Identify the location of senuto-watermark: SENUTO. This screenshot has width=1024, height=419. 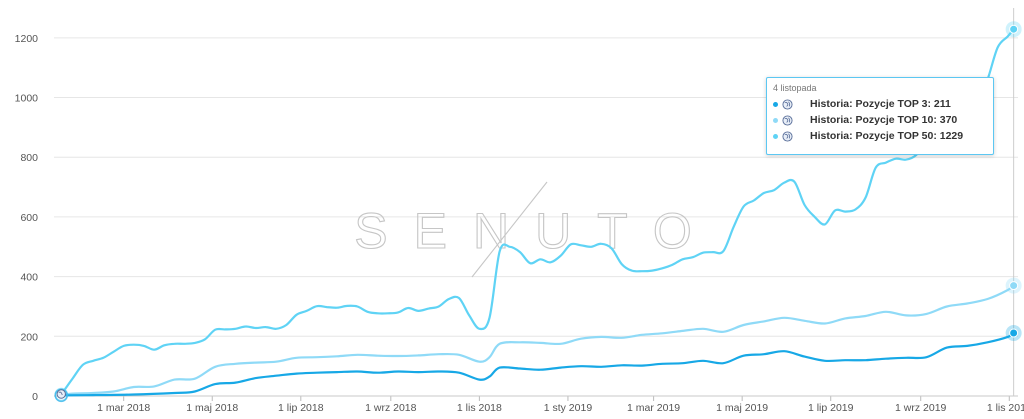
(535, 229).